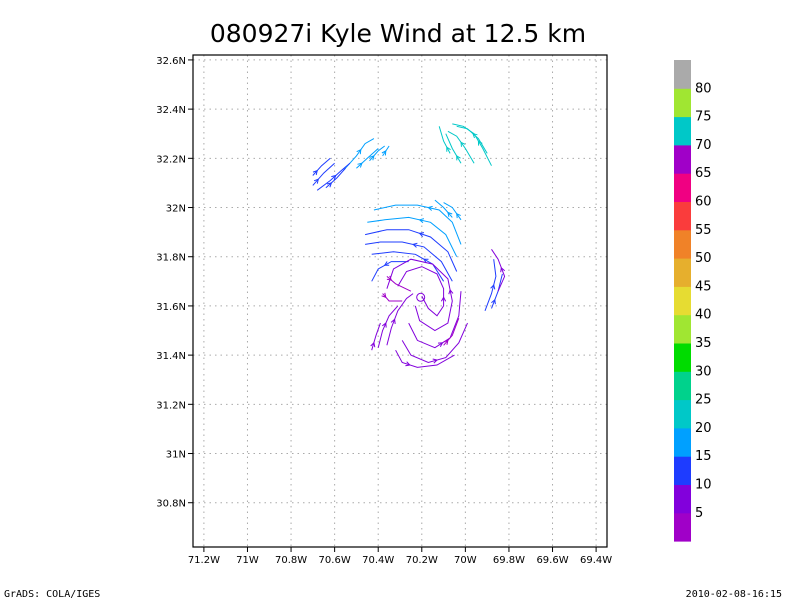  Describe the element at coordinates (552, 560) in the screenshot. I see `x-tick-label: 69.6W` at that location.